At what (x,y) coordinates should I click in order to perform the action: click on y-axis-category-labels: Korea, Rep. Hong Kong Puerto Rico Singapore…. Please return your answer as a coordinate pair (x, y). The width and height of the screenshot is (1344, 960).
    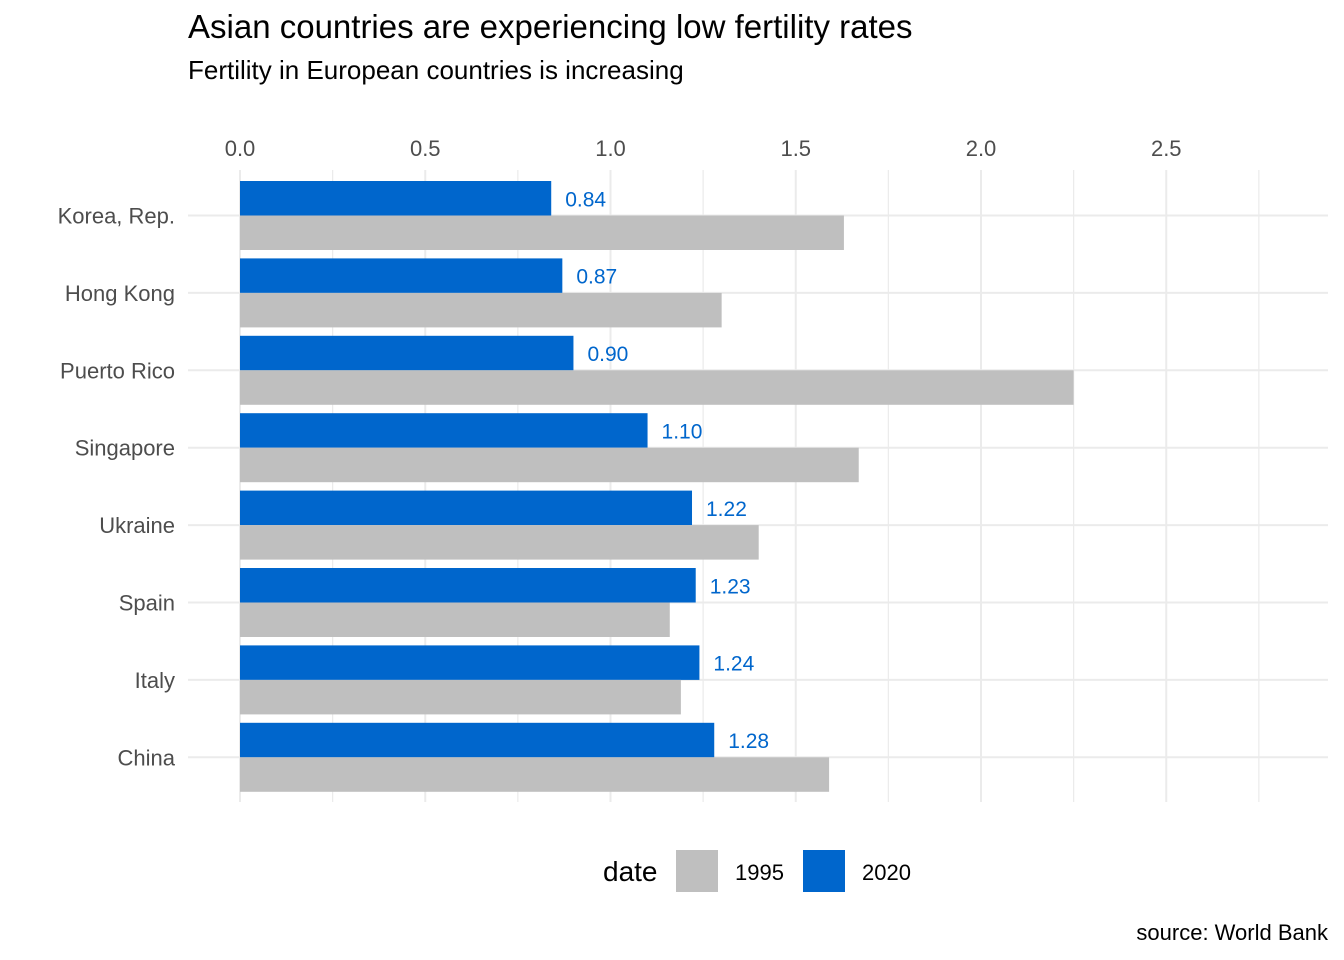
    Looking at the image, I should click on (117, 487).